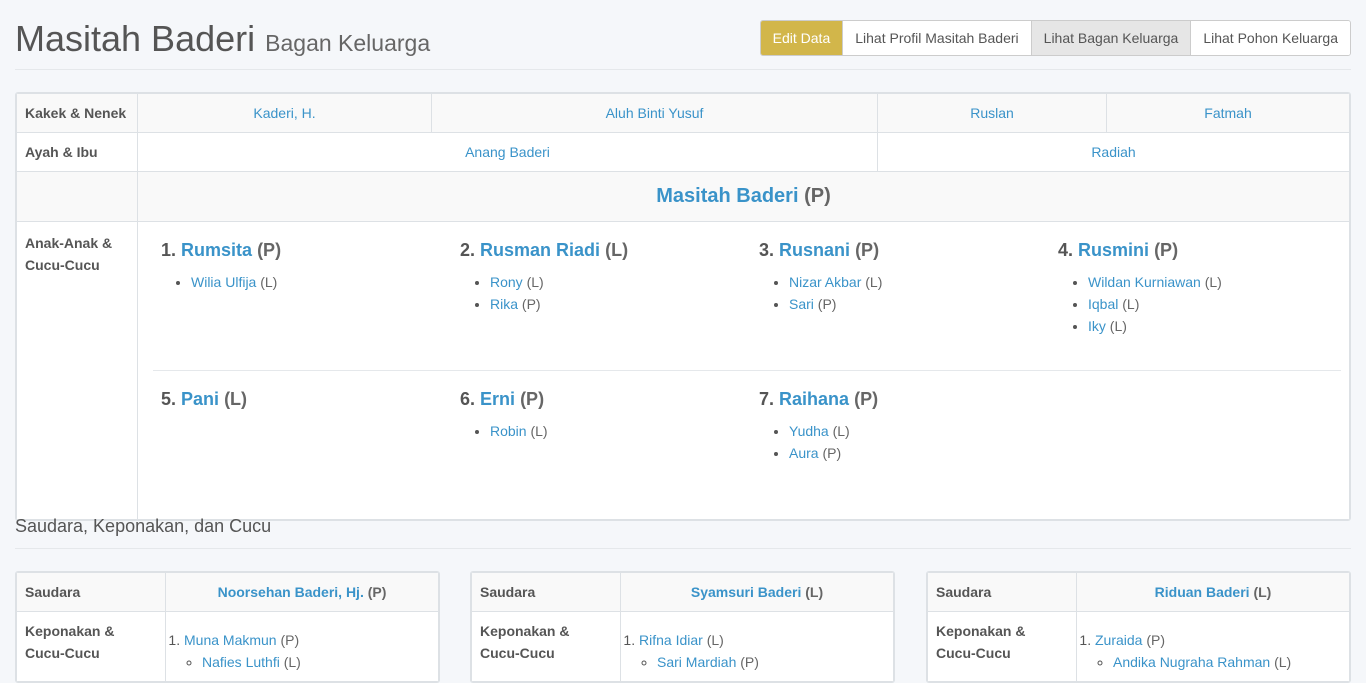  I want to click on nephew-label: Keponakan & Cucu-Cucu, so click(1002, 646).